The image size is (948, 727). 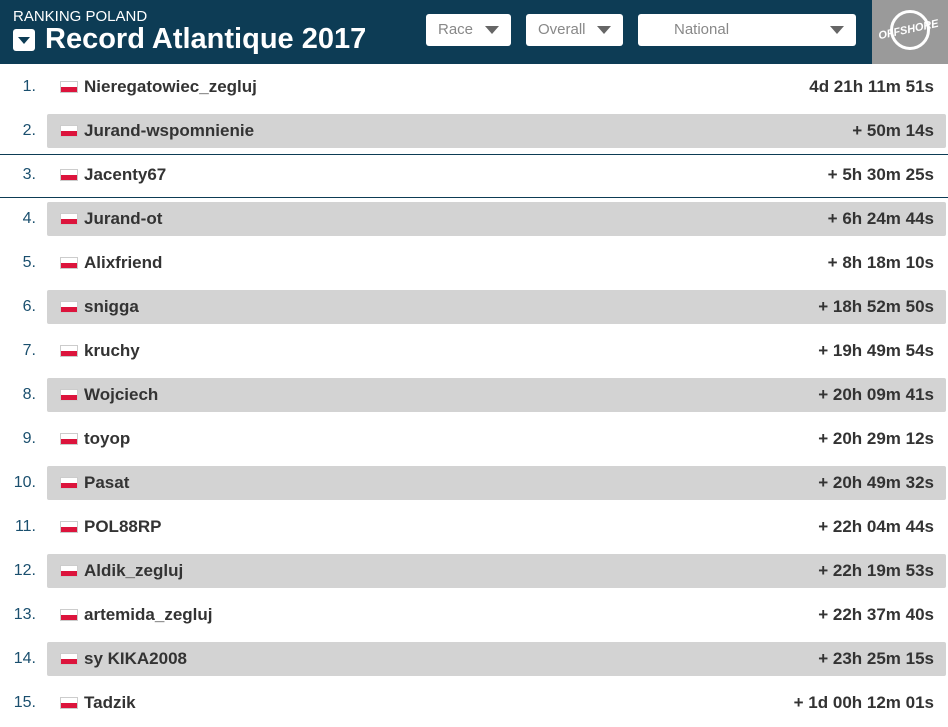 What do you see at coordinates (121, 394) in the screenshot?
I see `player-name: Wojciech` at bounding box center [121, 394].